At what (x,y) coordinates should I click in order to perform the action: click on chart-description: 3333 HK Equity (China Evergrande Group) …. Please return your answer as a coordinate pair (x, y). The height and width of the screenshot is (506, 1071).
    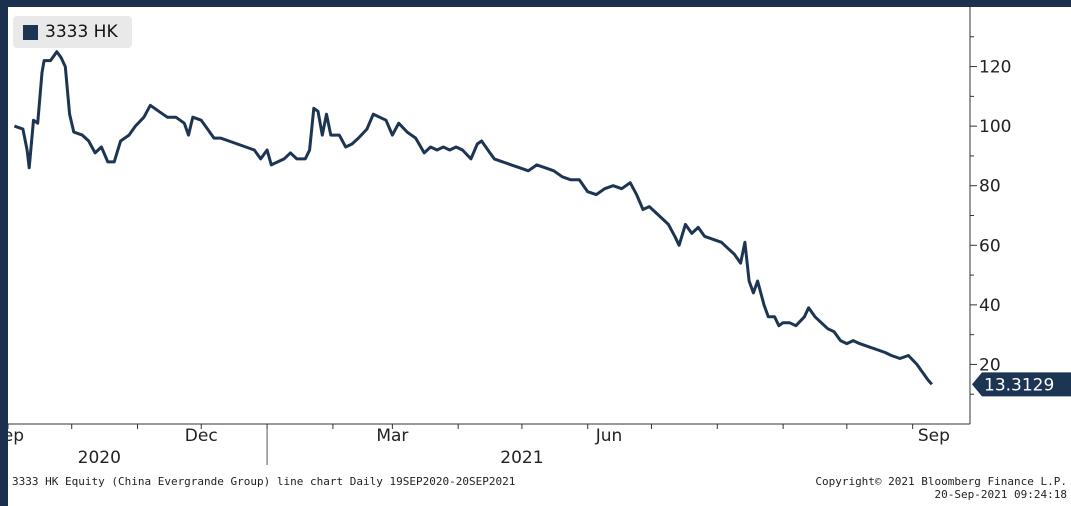
    Looking at the image, I should click on (264, 481).